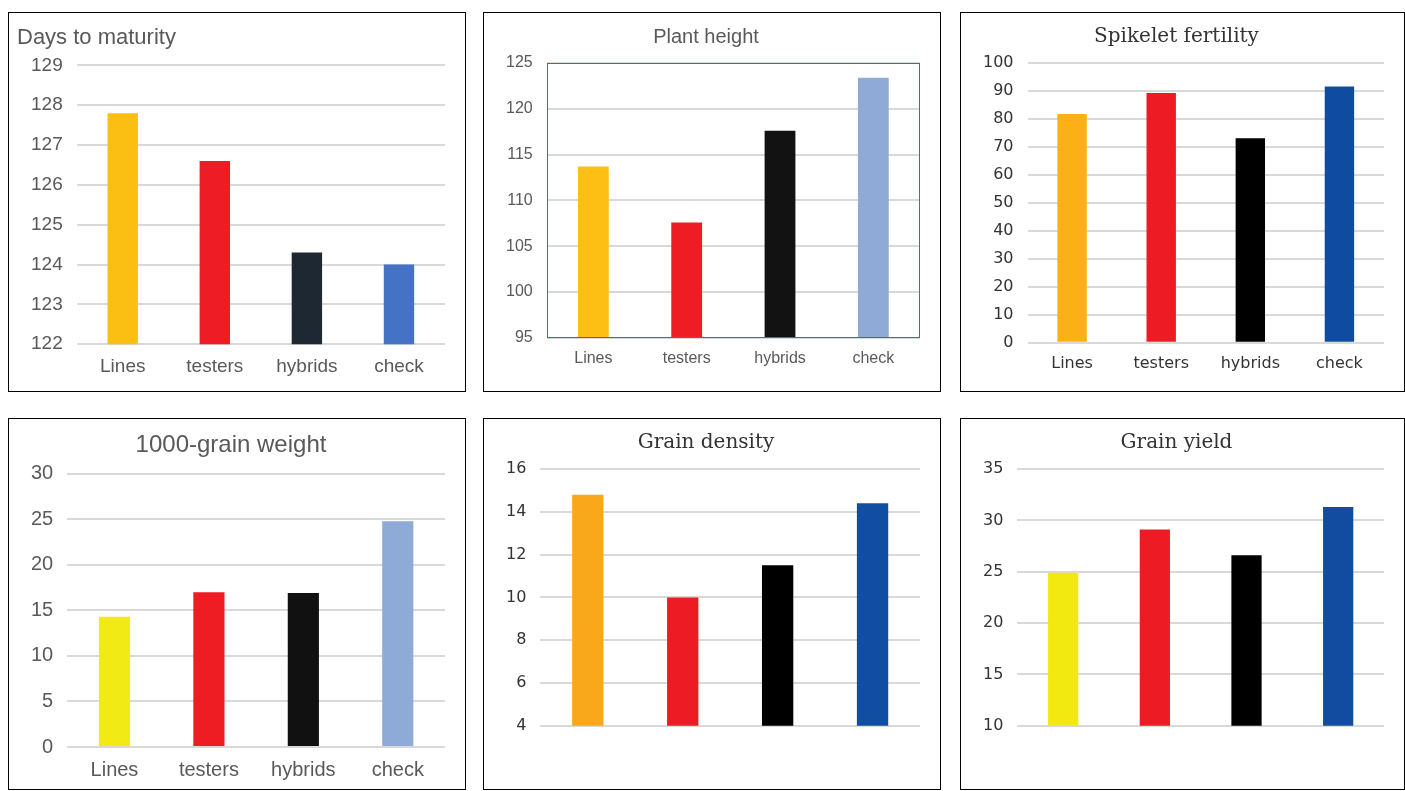 The height and width of the screenshot is (791, 1405). What do you see at coordinates (1003, 90) in the screenshot?
I see `y-tick-label: 90` at bounding box center [1003, 90].